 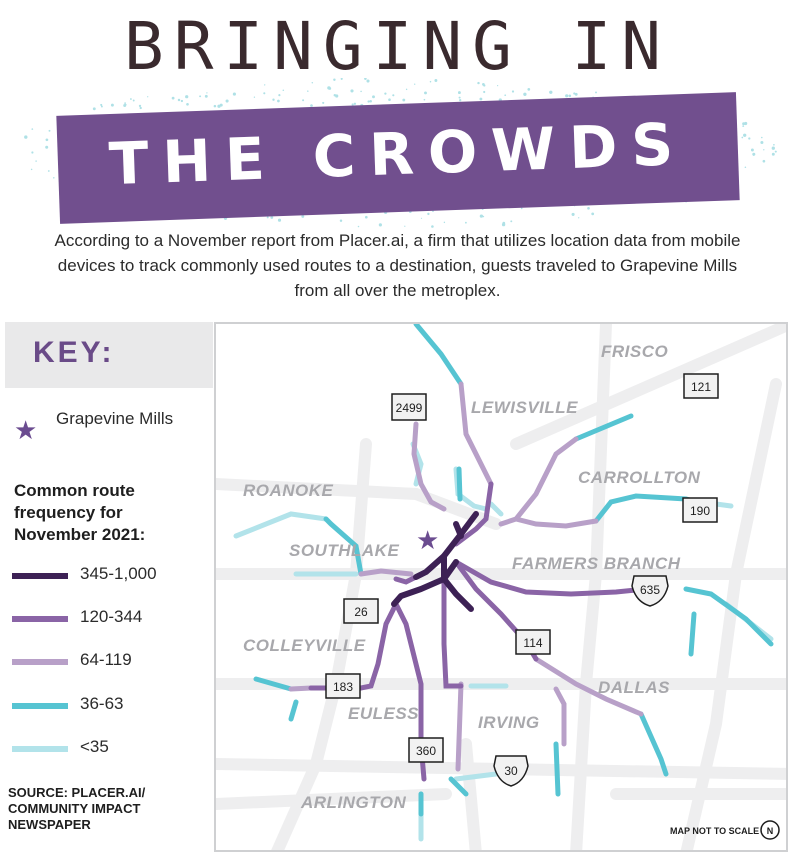 What do you see at coordinates (596, 563) in the screenshot?
I see `city-label: FARMERS BRANCH` at bounding box center [596, 563].